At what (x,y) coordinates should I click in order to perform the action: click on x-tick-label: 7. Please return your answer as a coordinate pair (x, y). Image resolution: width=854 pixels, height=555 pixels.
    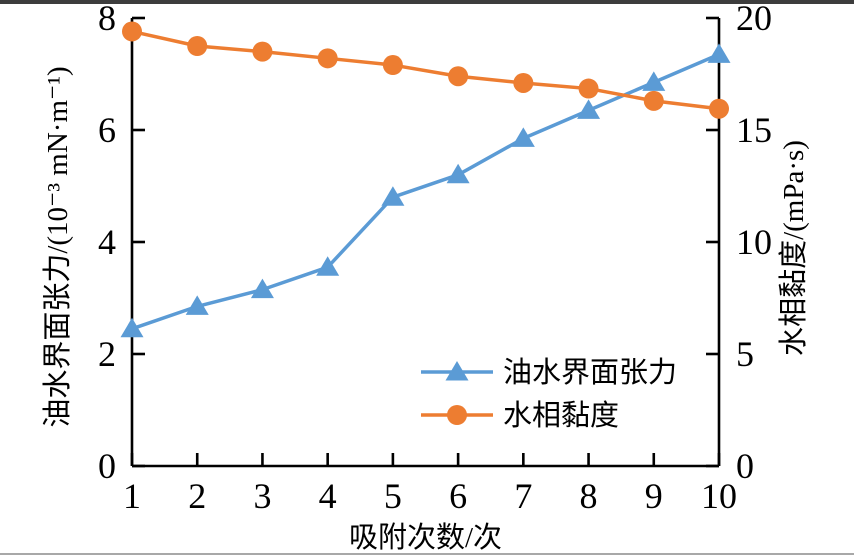
    Looking at the image, I should click on (523, 496).